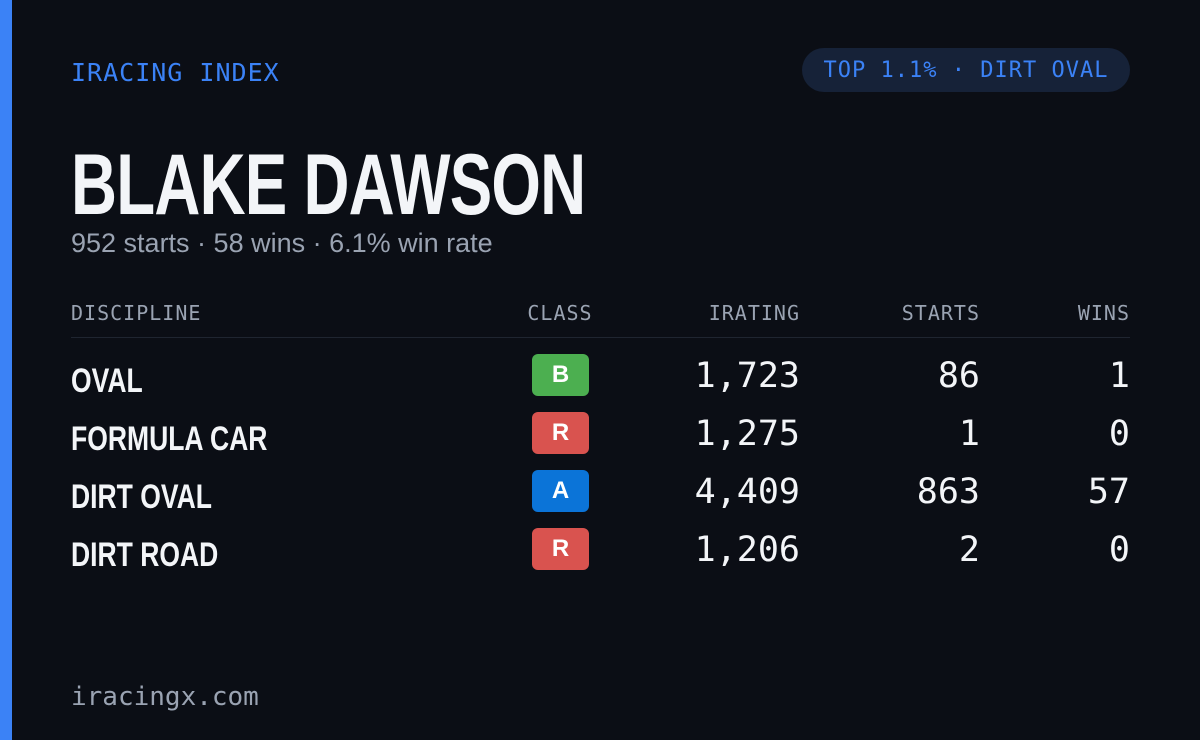 The image size is (1200, 740). Describe the element at coordinates (600, 337) in the screenshot. I see `header-rule` at that location.